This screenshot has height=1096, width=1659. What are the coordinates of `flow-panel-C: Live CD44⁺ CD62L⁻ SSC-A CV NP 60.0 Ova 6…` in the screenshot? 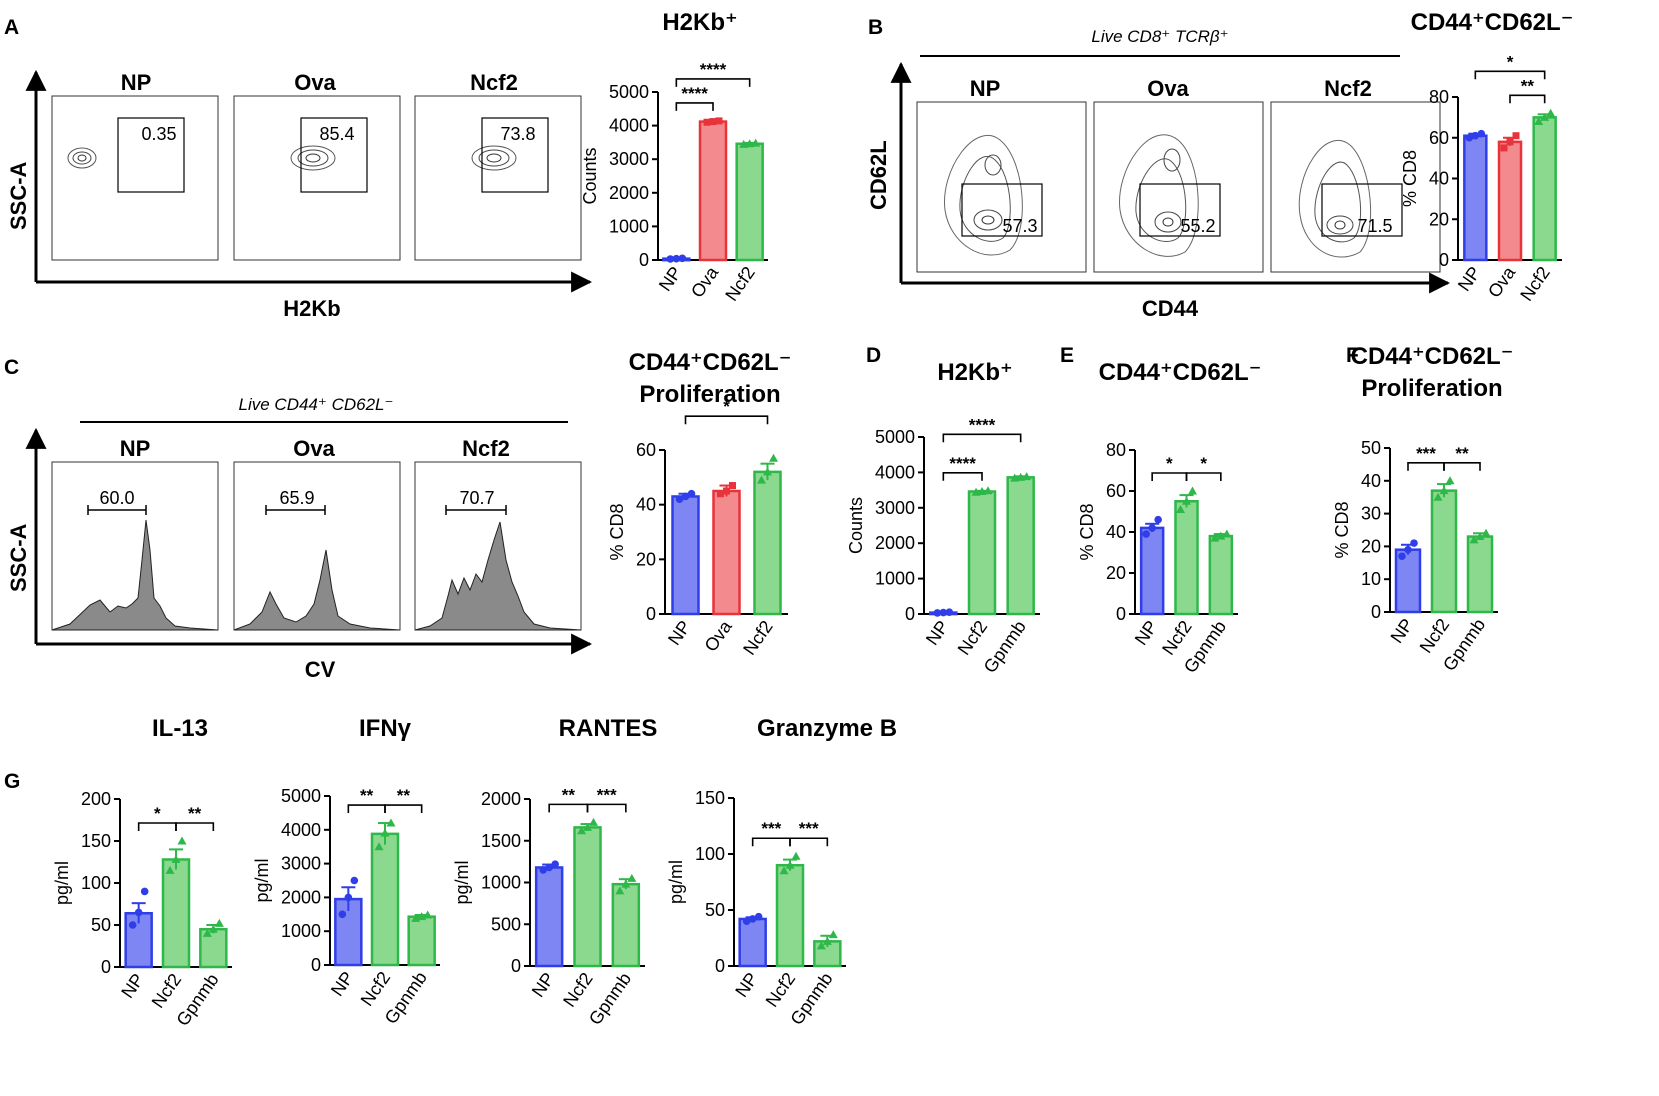 It's located at (299, 538).